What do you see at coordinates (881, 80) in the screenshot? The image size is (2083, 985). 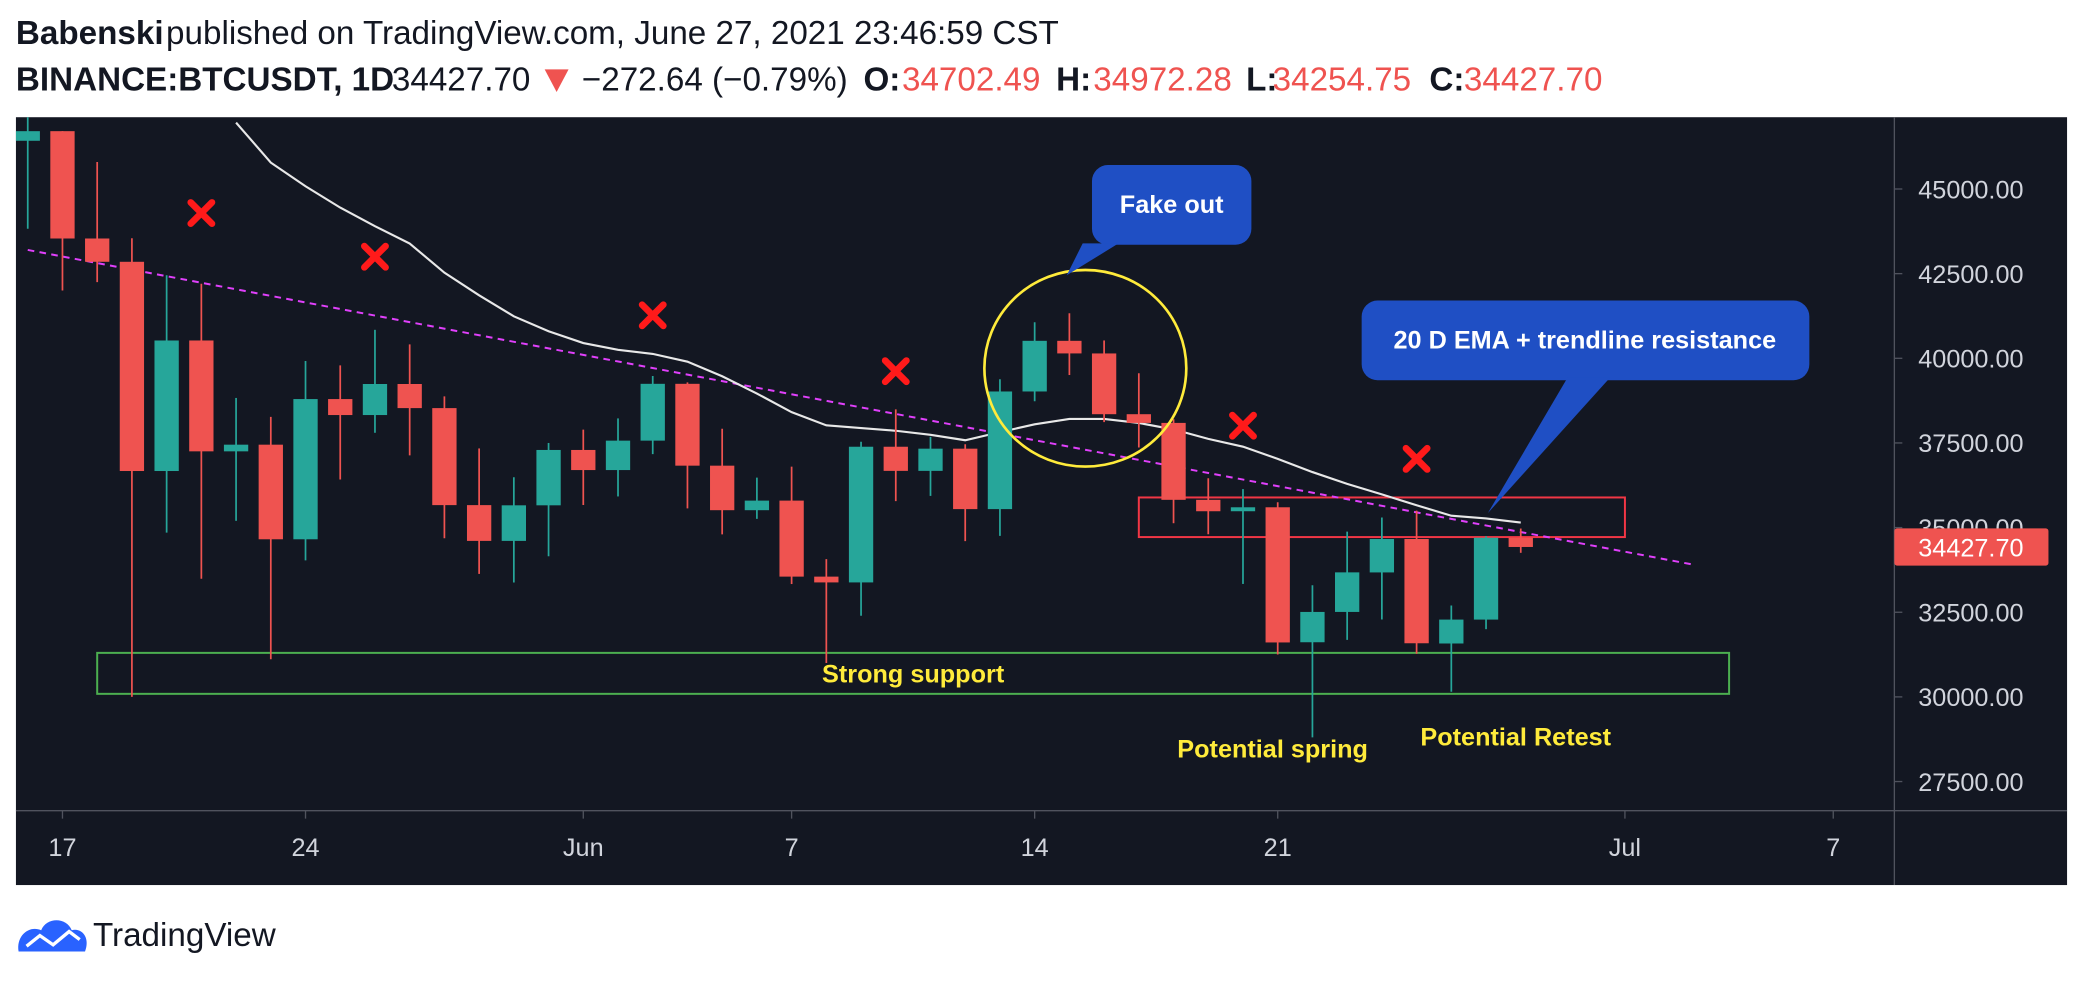 I see `ohlc-label: O:` at bounding box center [881, 80].